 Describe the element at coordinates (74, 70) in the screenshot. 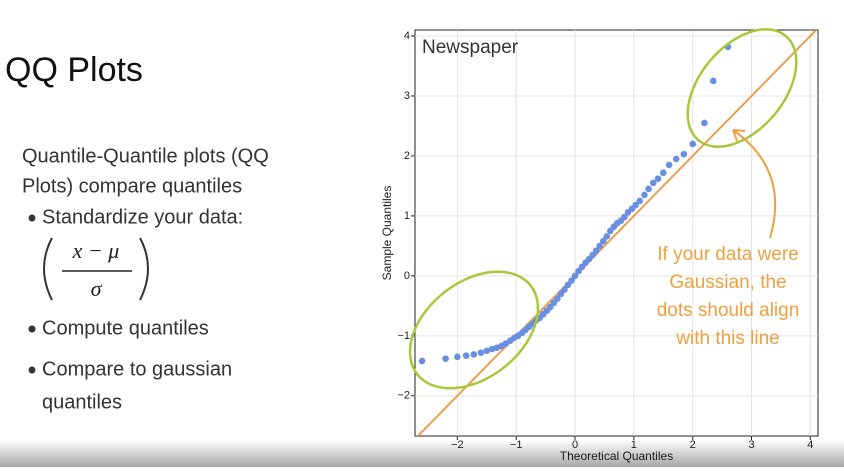

I see `slide-title: QQ Plots` at that location.